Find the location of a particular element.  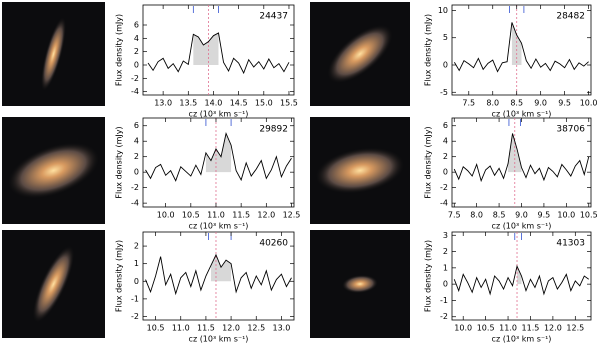

y-tick-label: 3 is located at coordinates (445, 235).